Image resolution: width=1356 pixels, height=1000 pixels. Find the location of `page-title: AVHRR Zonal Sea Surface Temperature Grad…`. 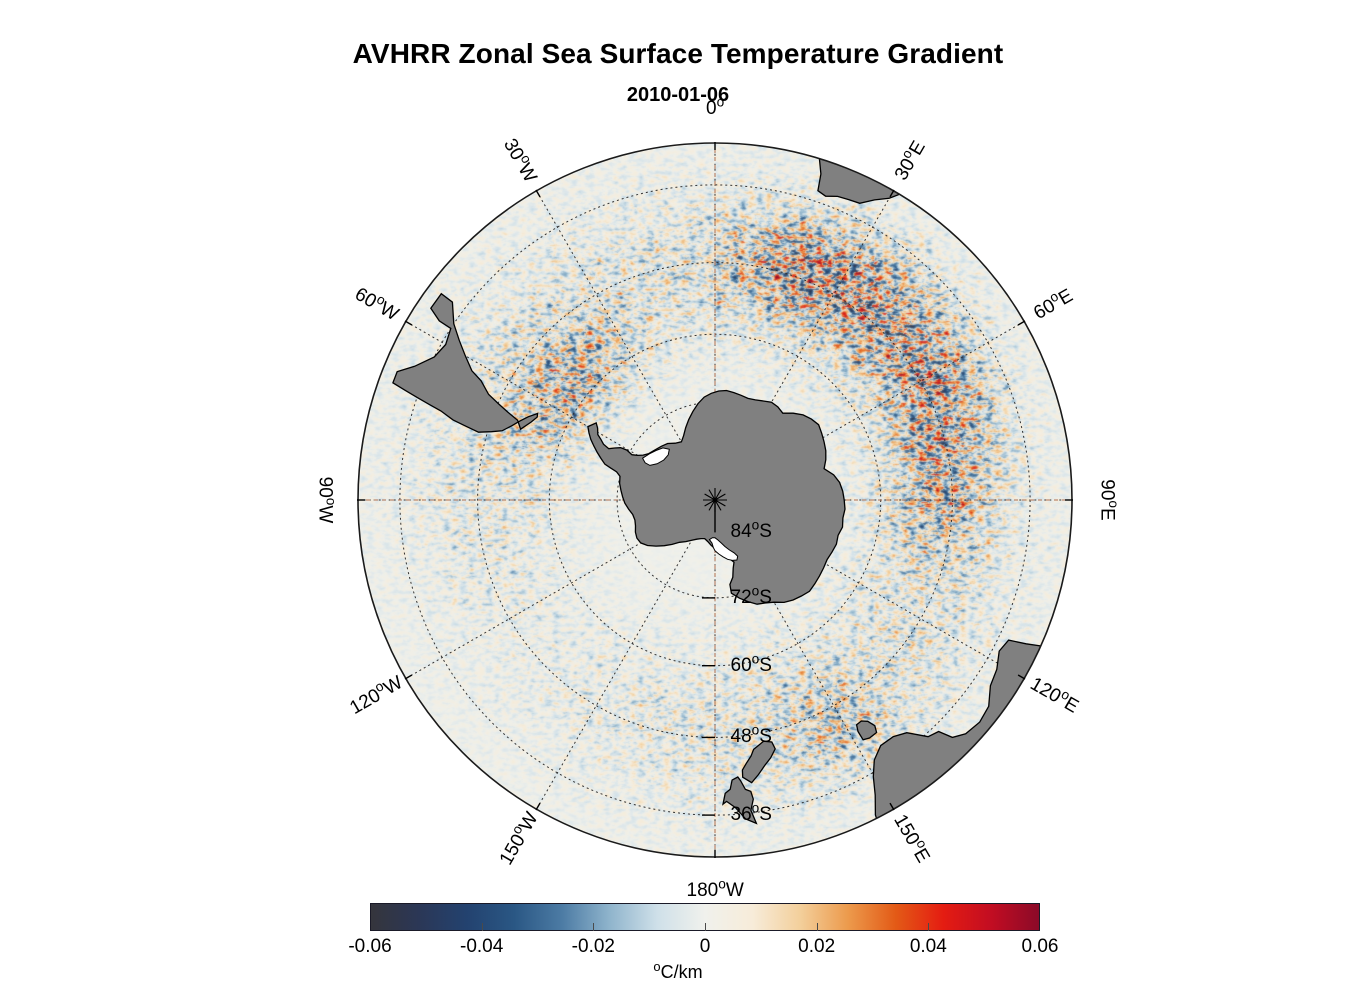

page-title: AVHRR Zonal Sea Surface Temperature Grad… is located at coordinates (678, 53).